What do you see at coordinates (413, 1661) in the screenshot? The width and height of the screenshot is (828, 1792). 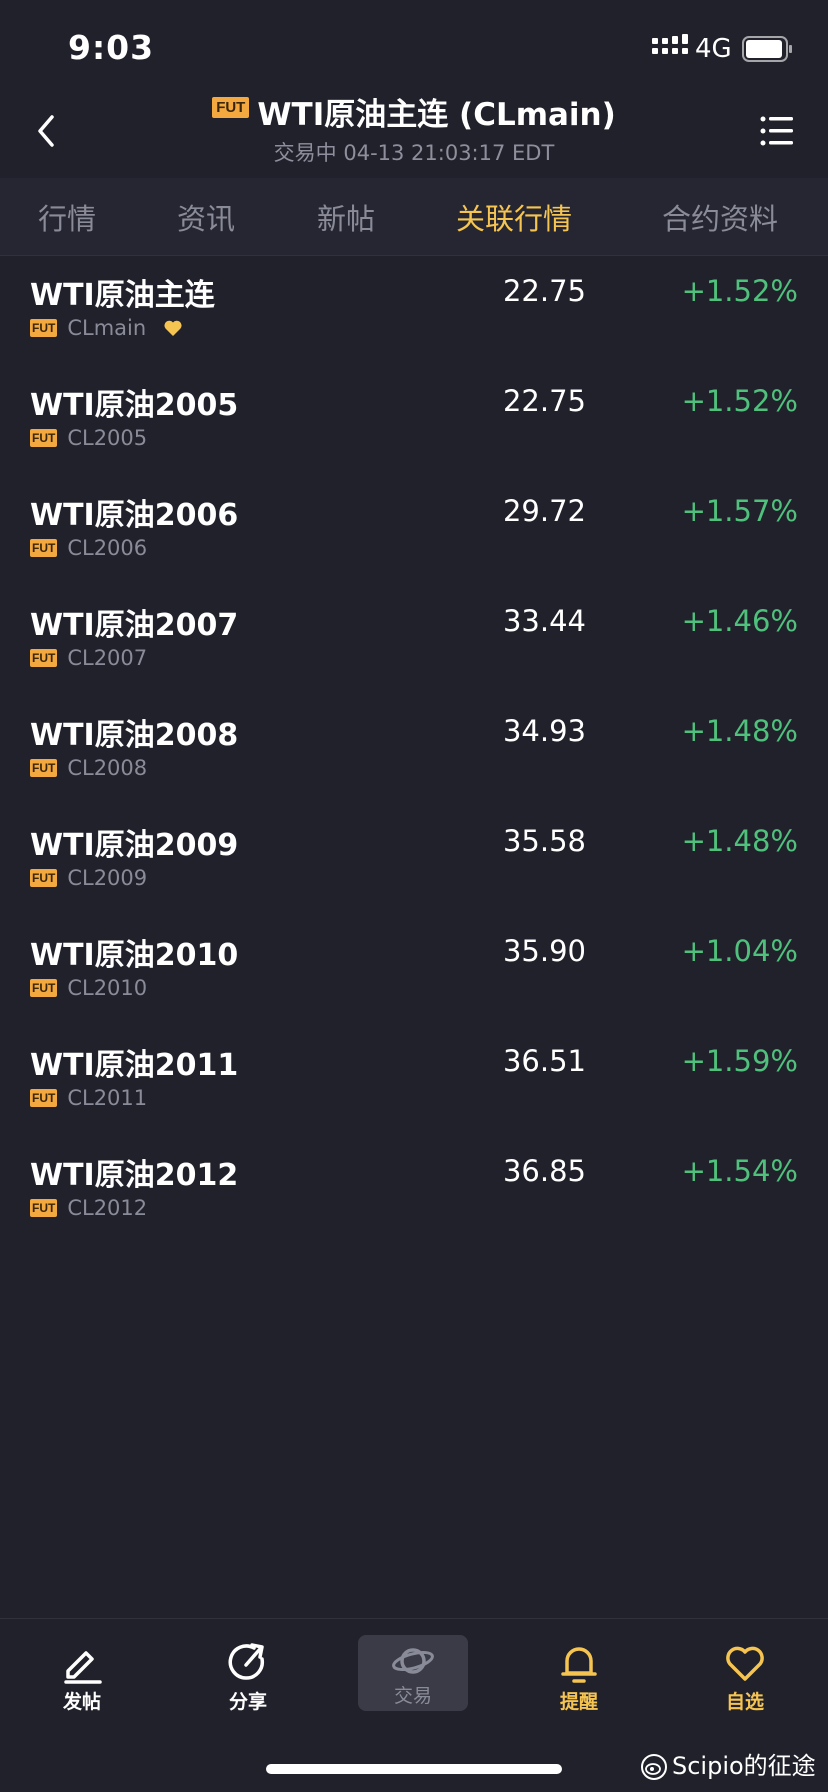 I see `planet-icon` at bounding box center [413, 1661].